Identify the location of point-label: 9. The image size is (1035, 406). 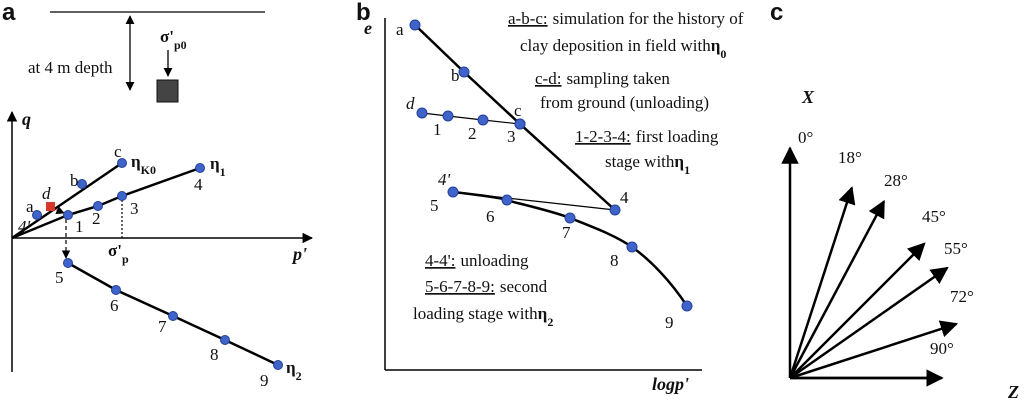
(264, 380).